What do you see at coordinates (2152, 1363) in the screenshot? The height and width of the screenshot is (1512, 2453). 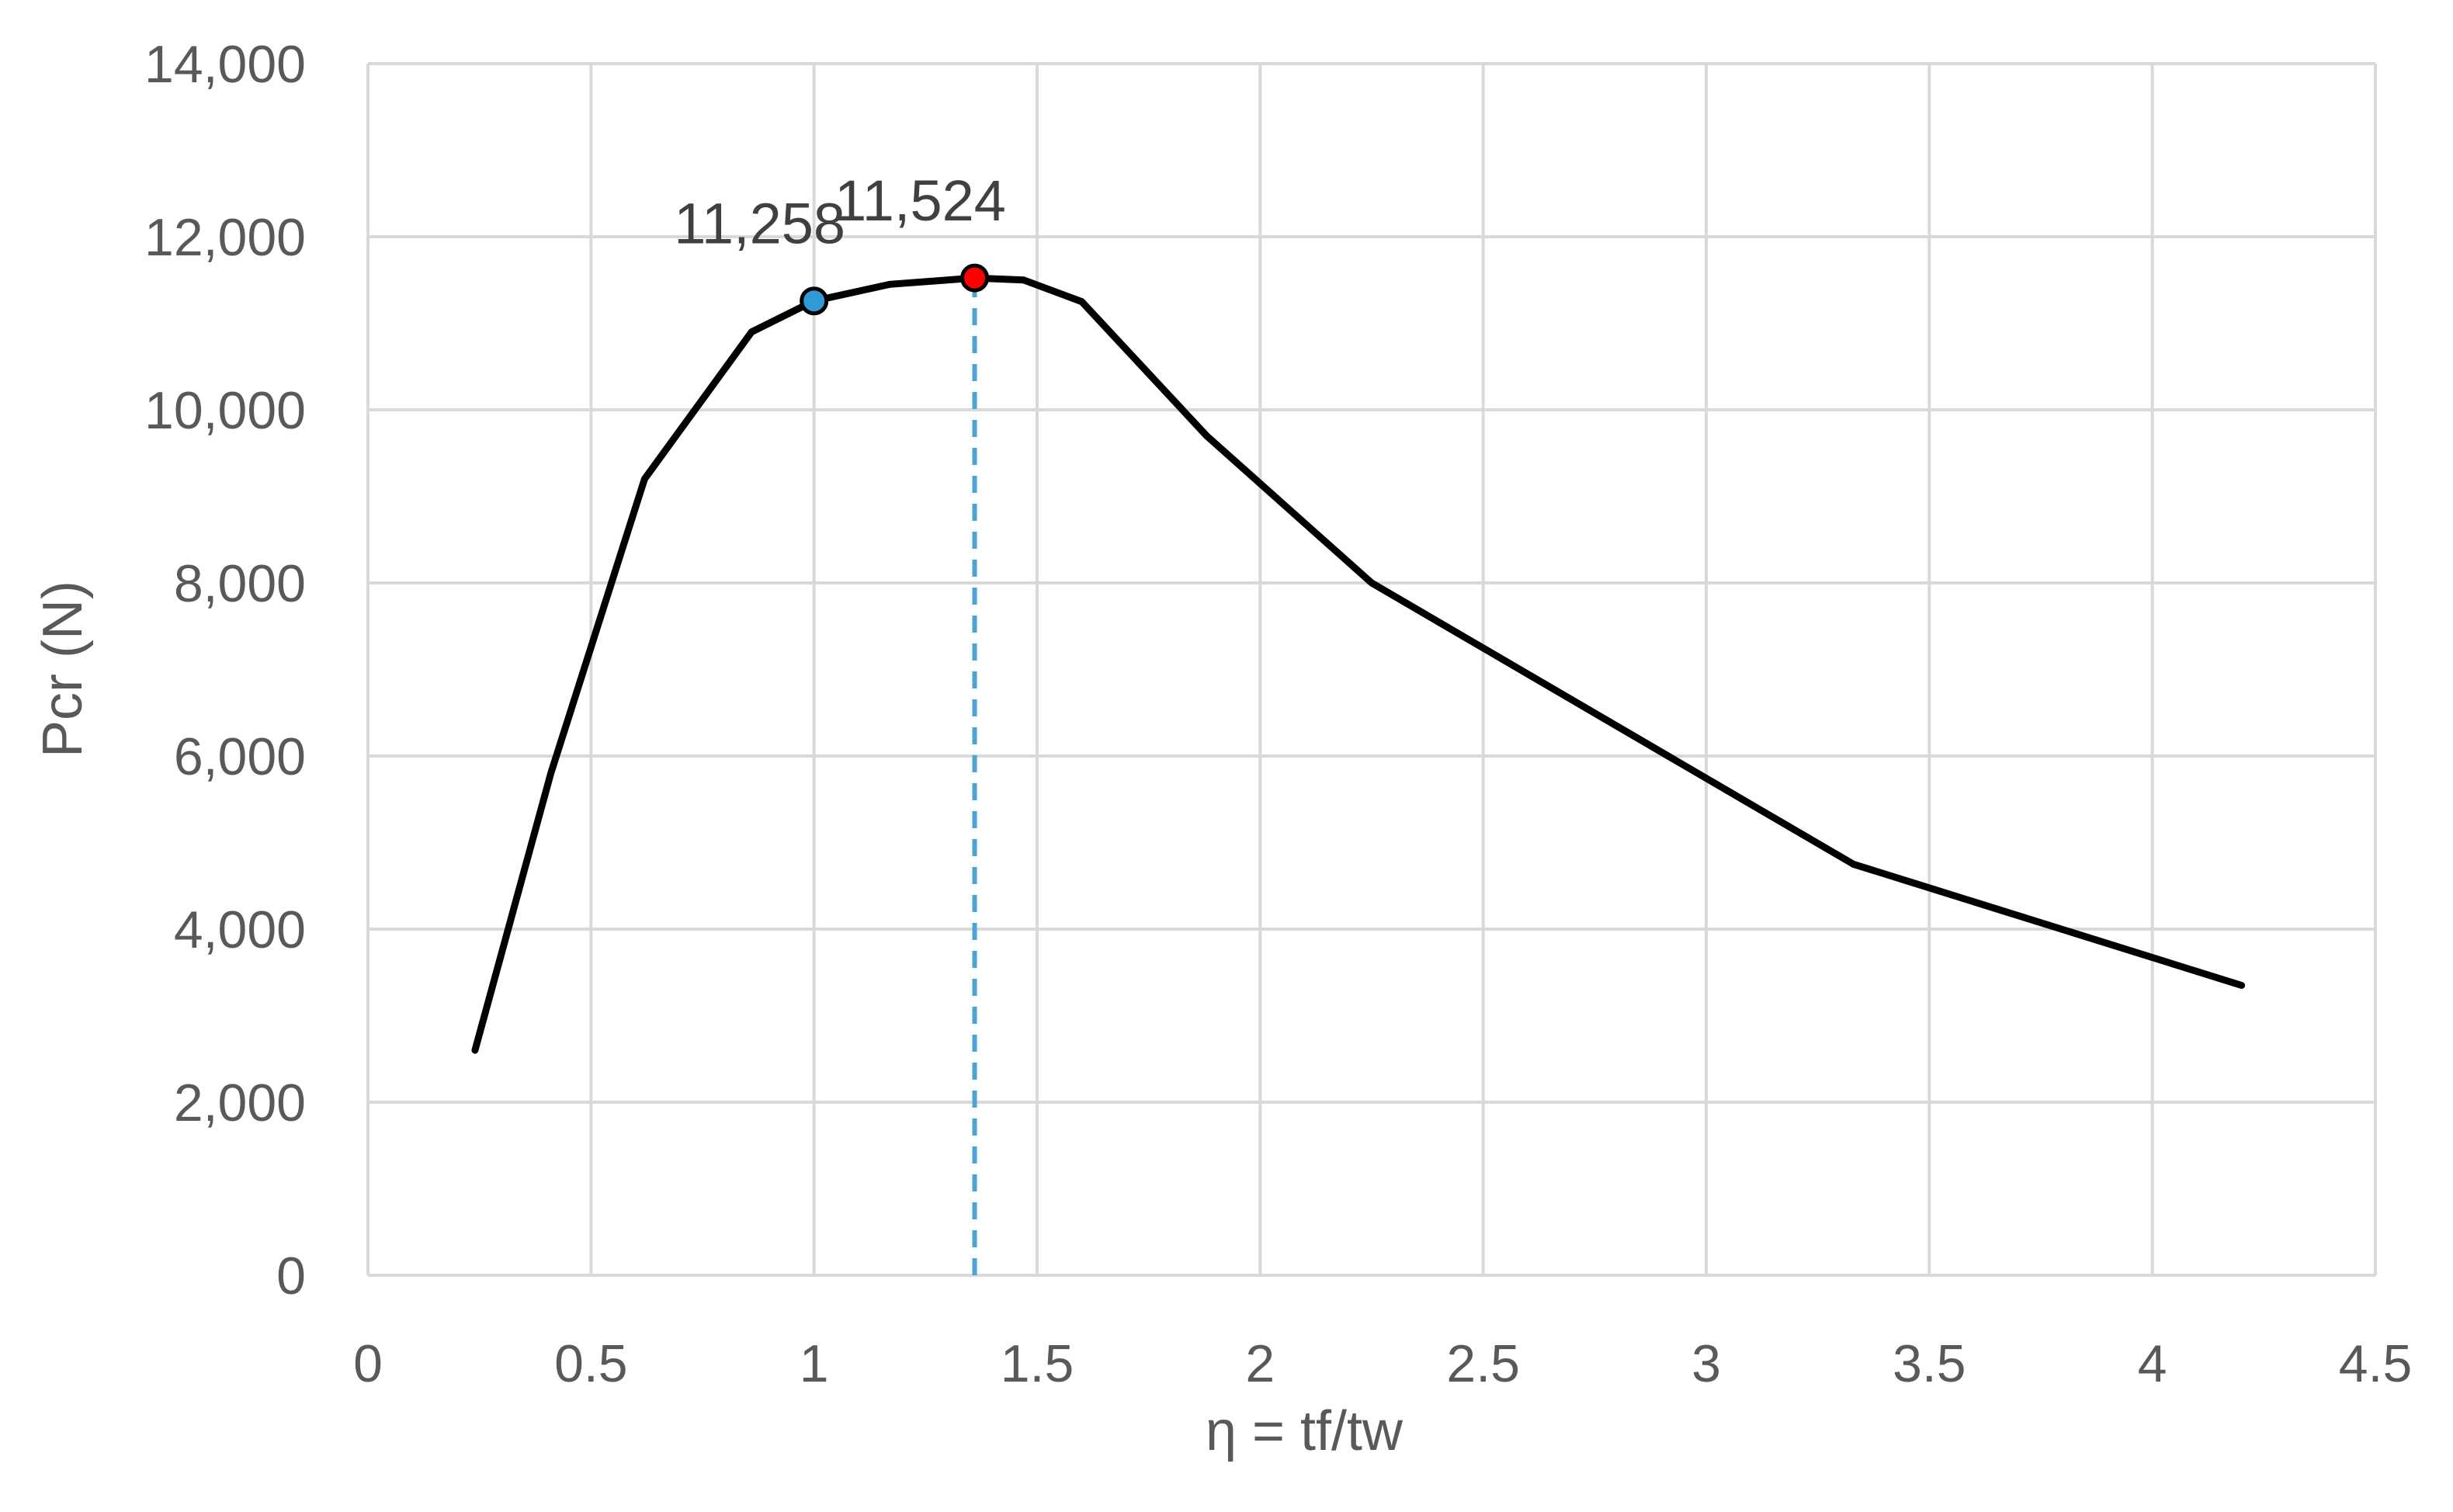 I see `x-tick-label-8: 4` at bounding box center [2152, 1363].